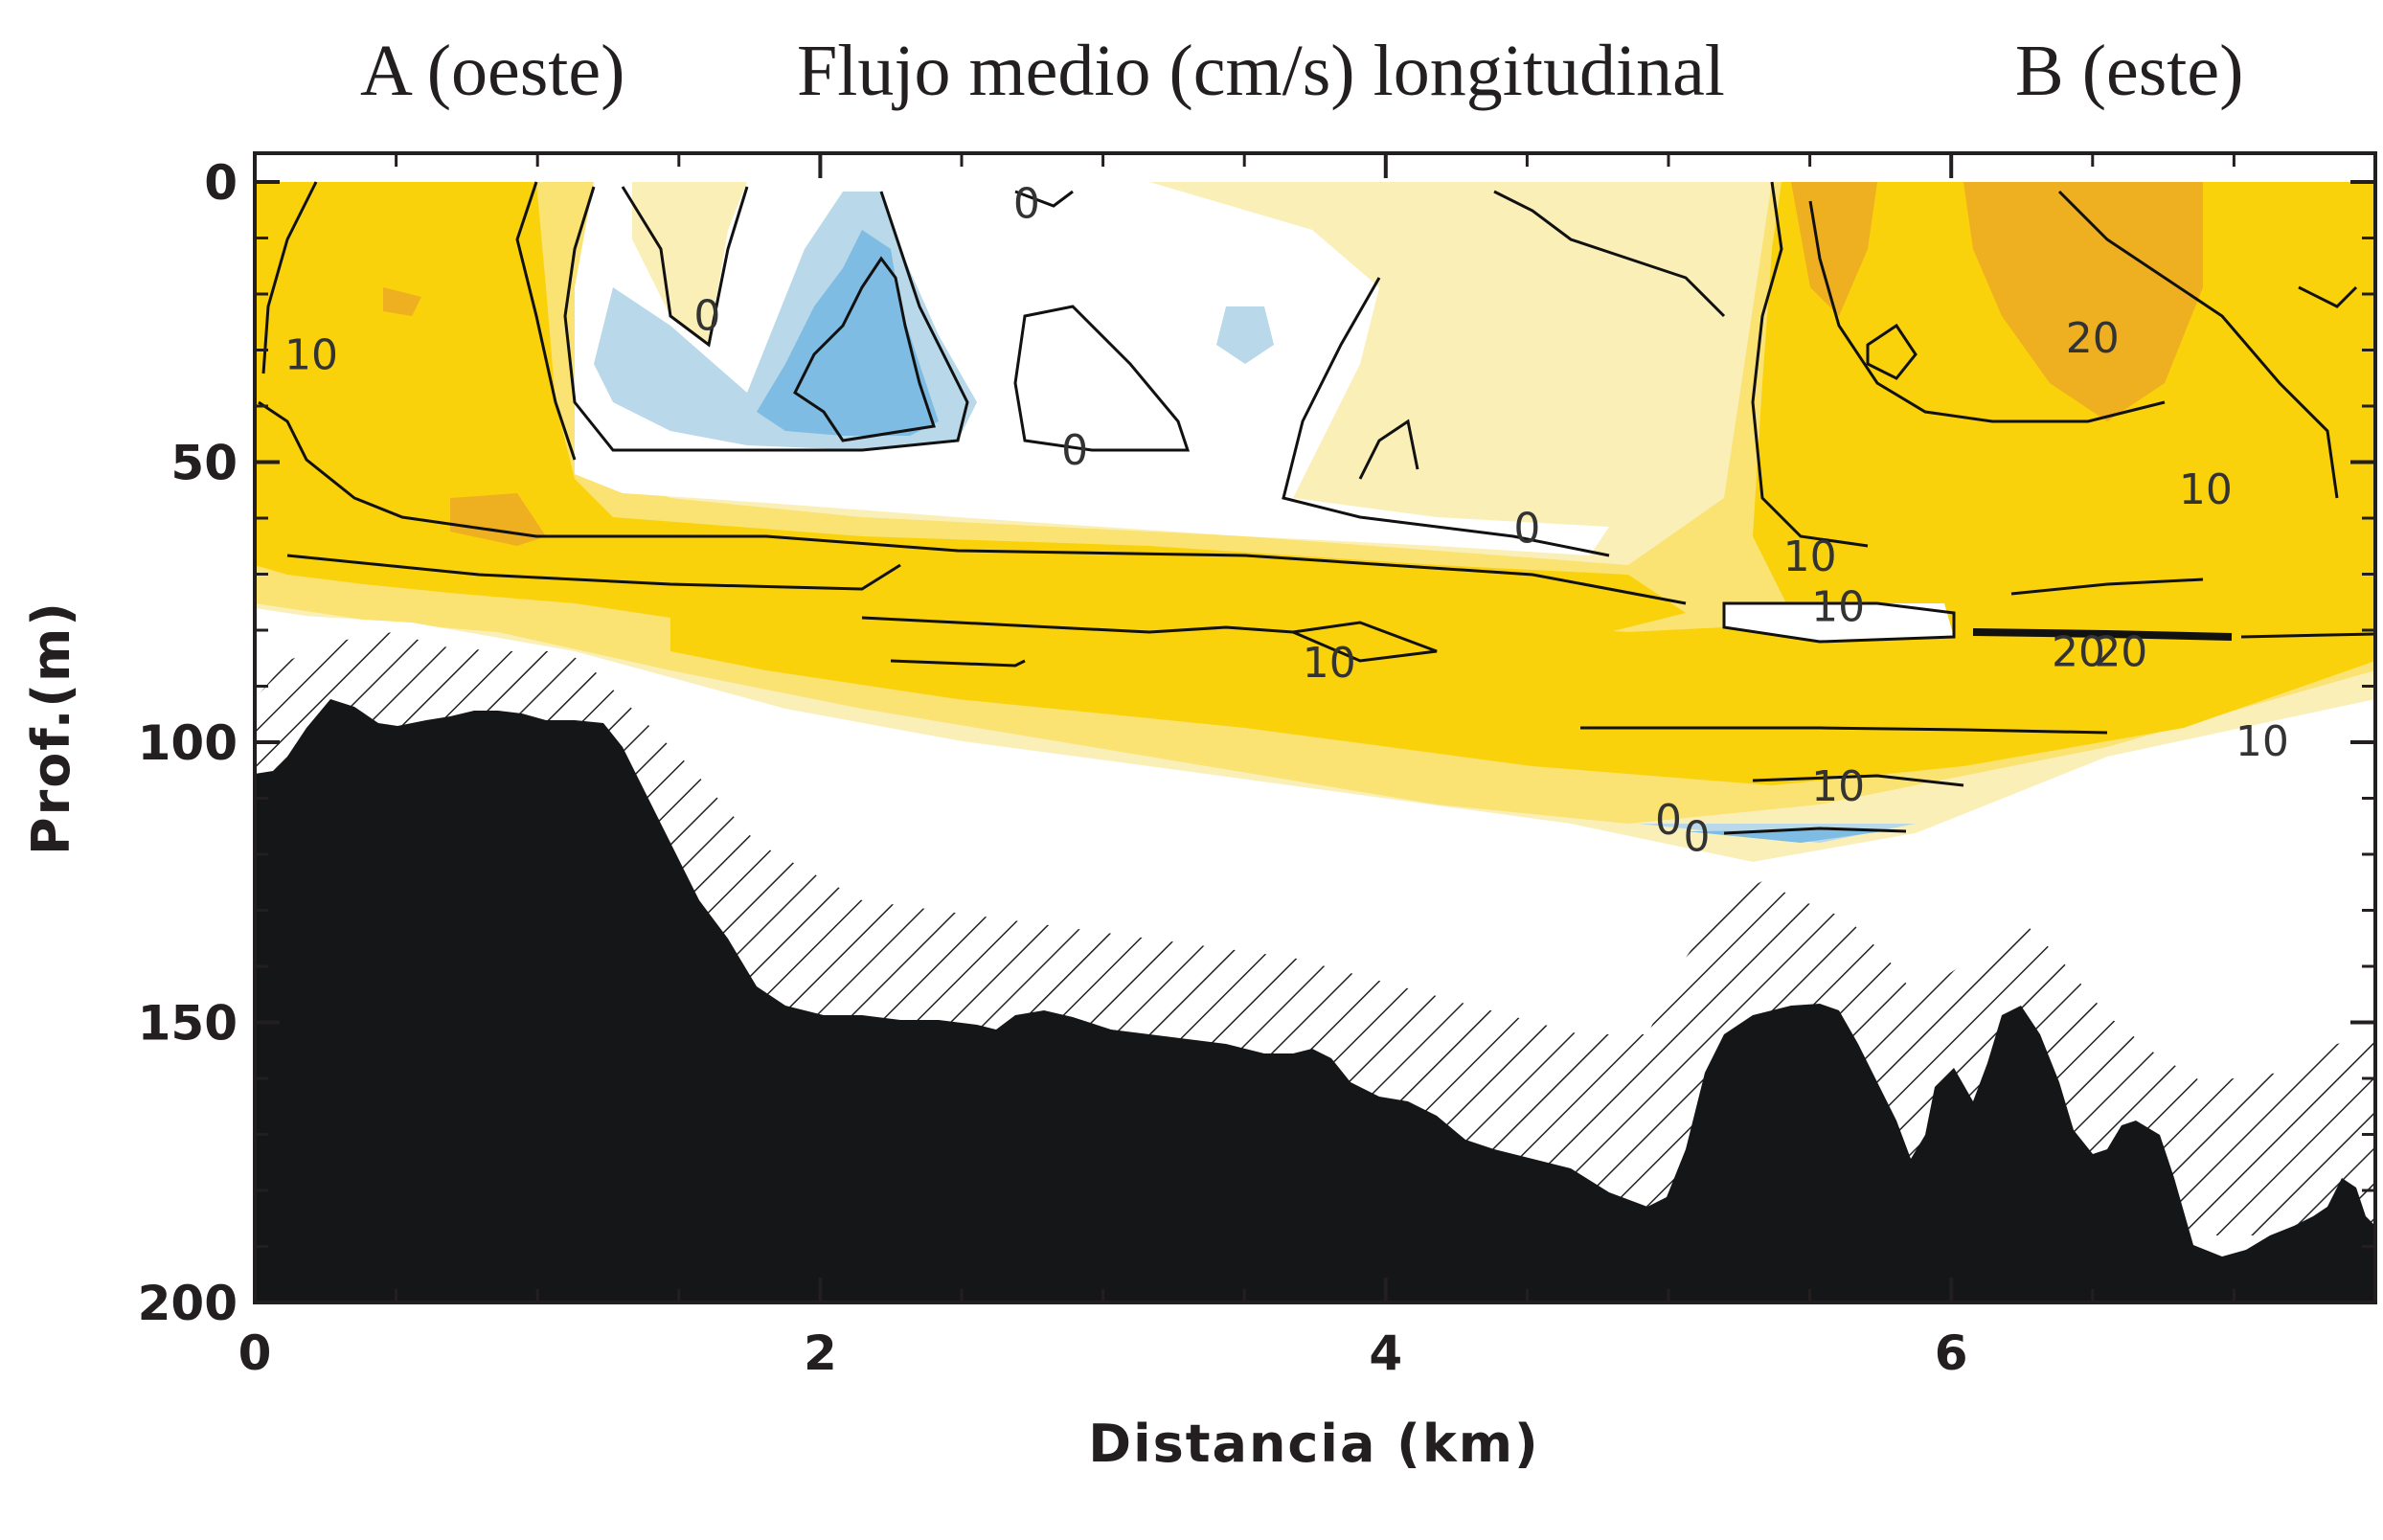  Describe the element at coordinates (1385, 1353) in the screenshot. I see `x-tick-label: 4` at that location.